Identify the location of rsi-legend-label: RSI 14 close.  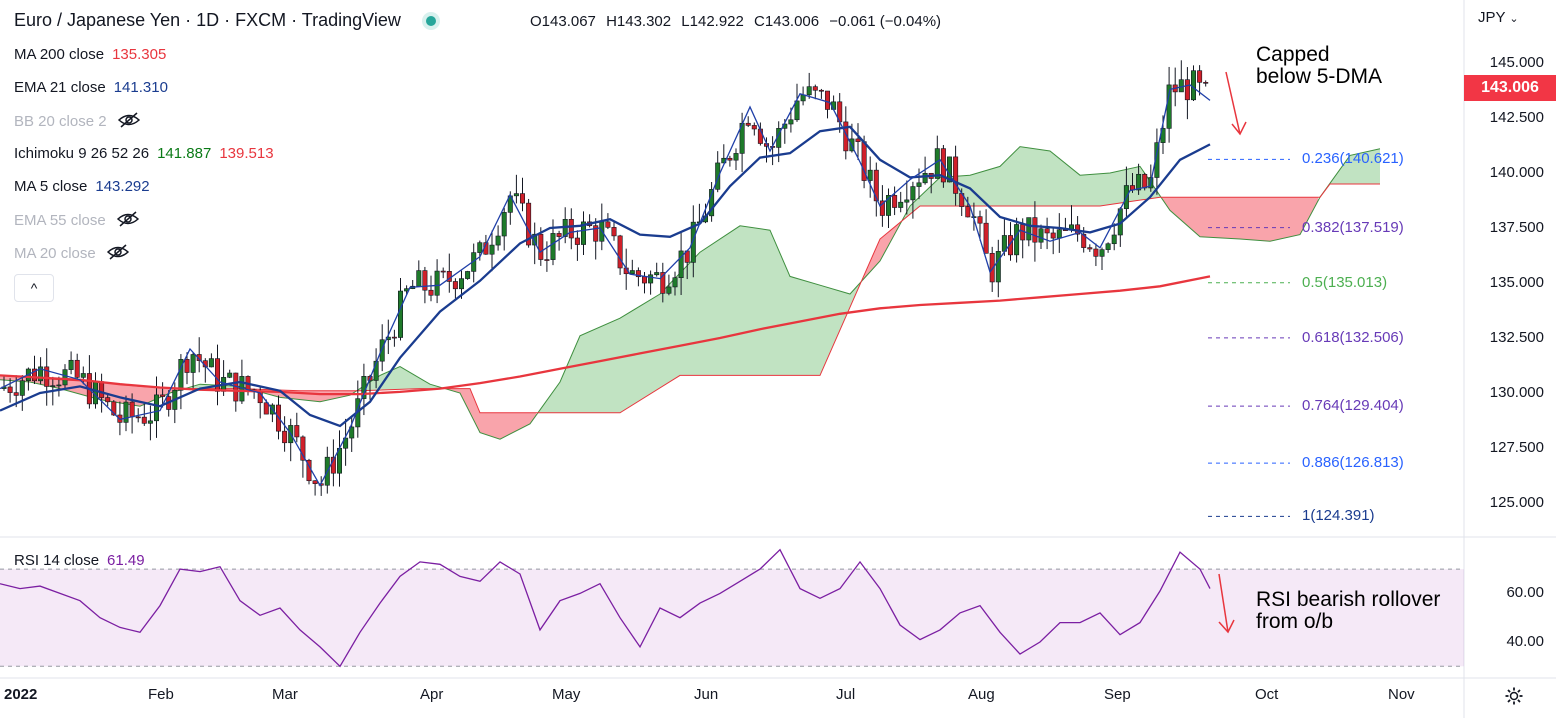
(57, 560).